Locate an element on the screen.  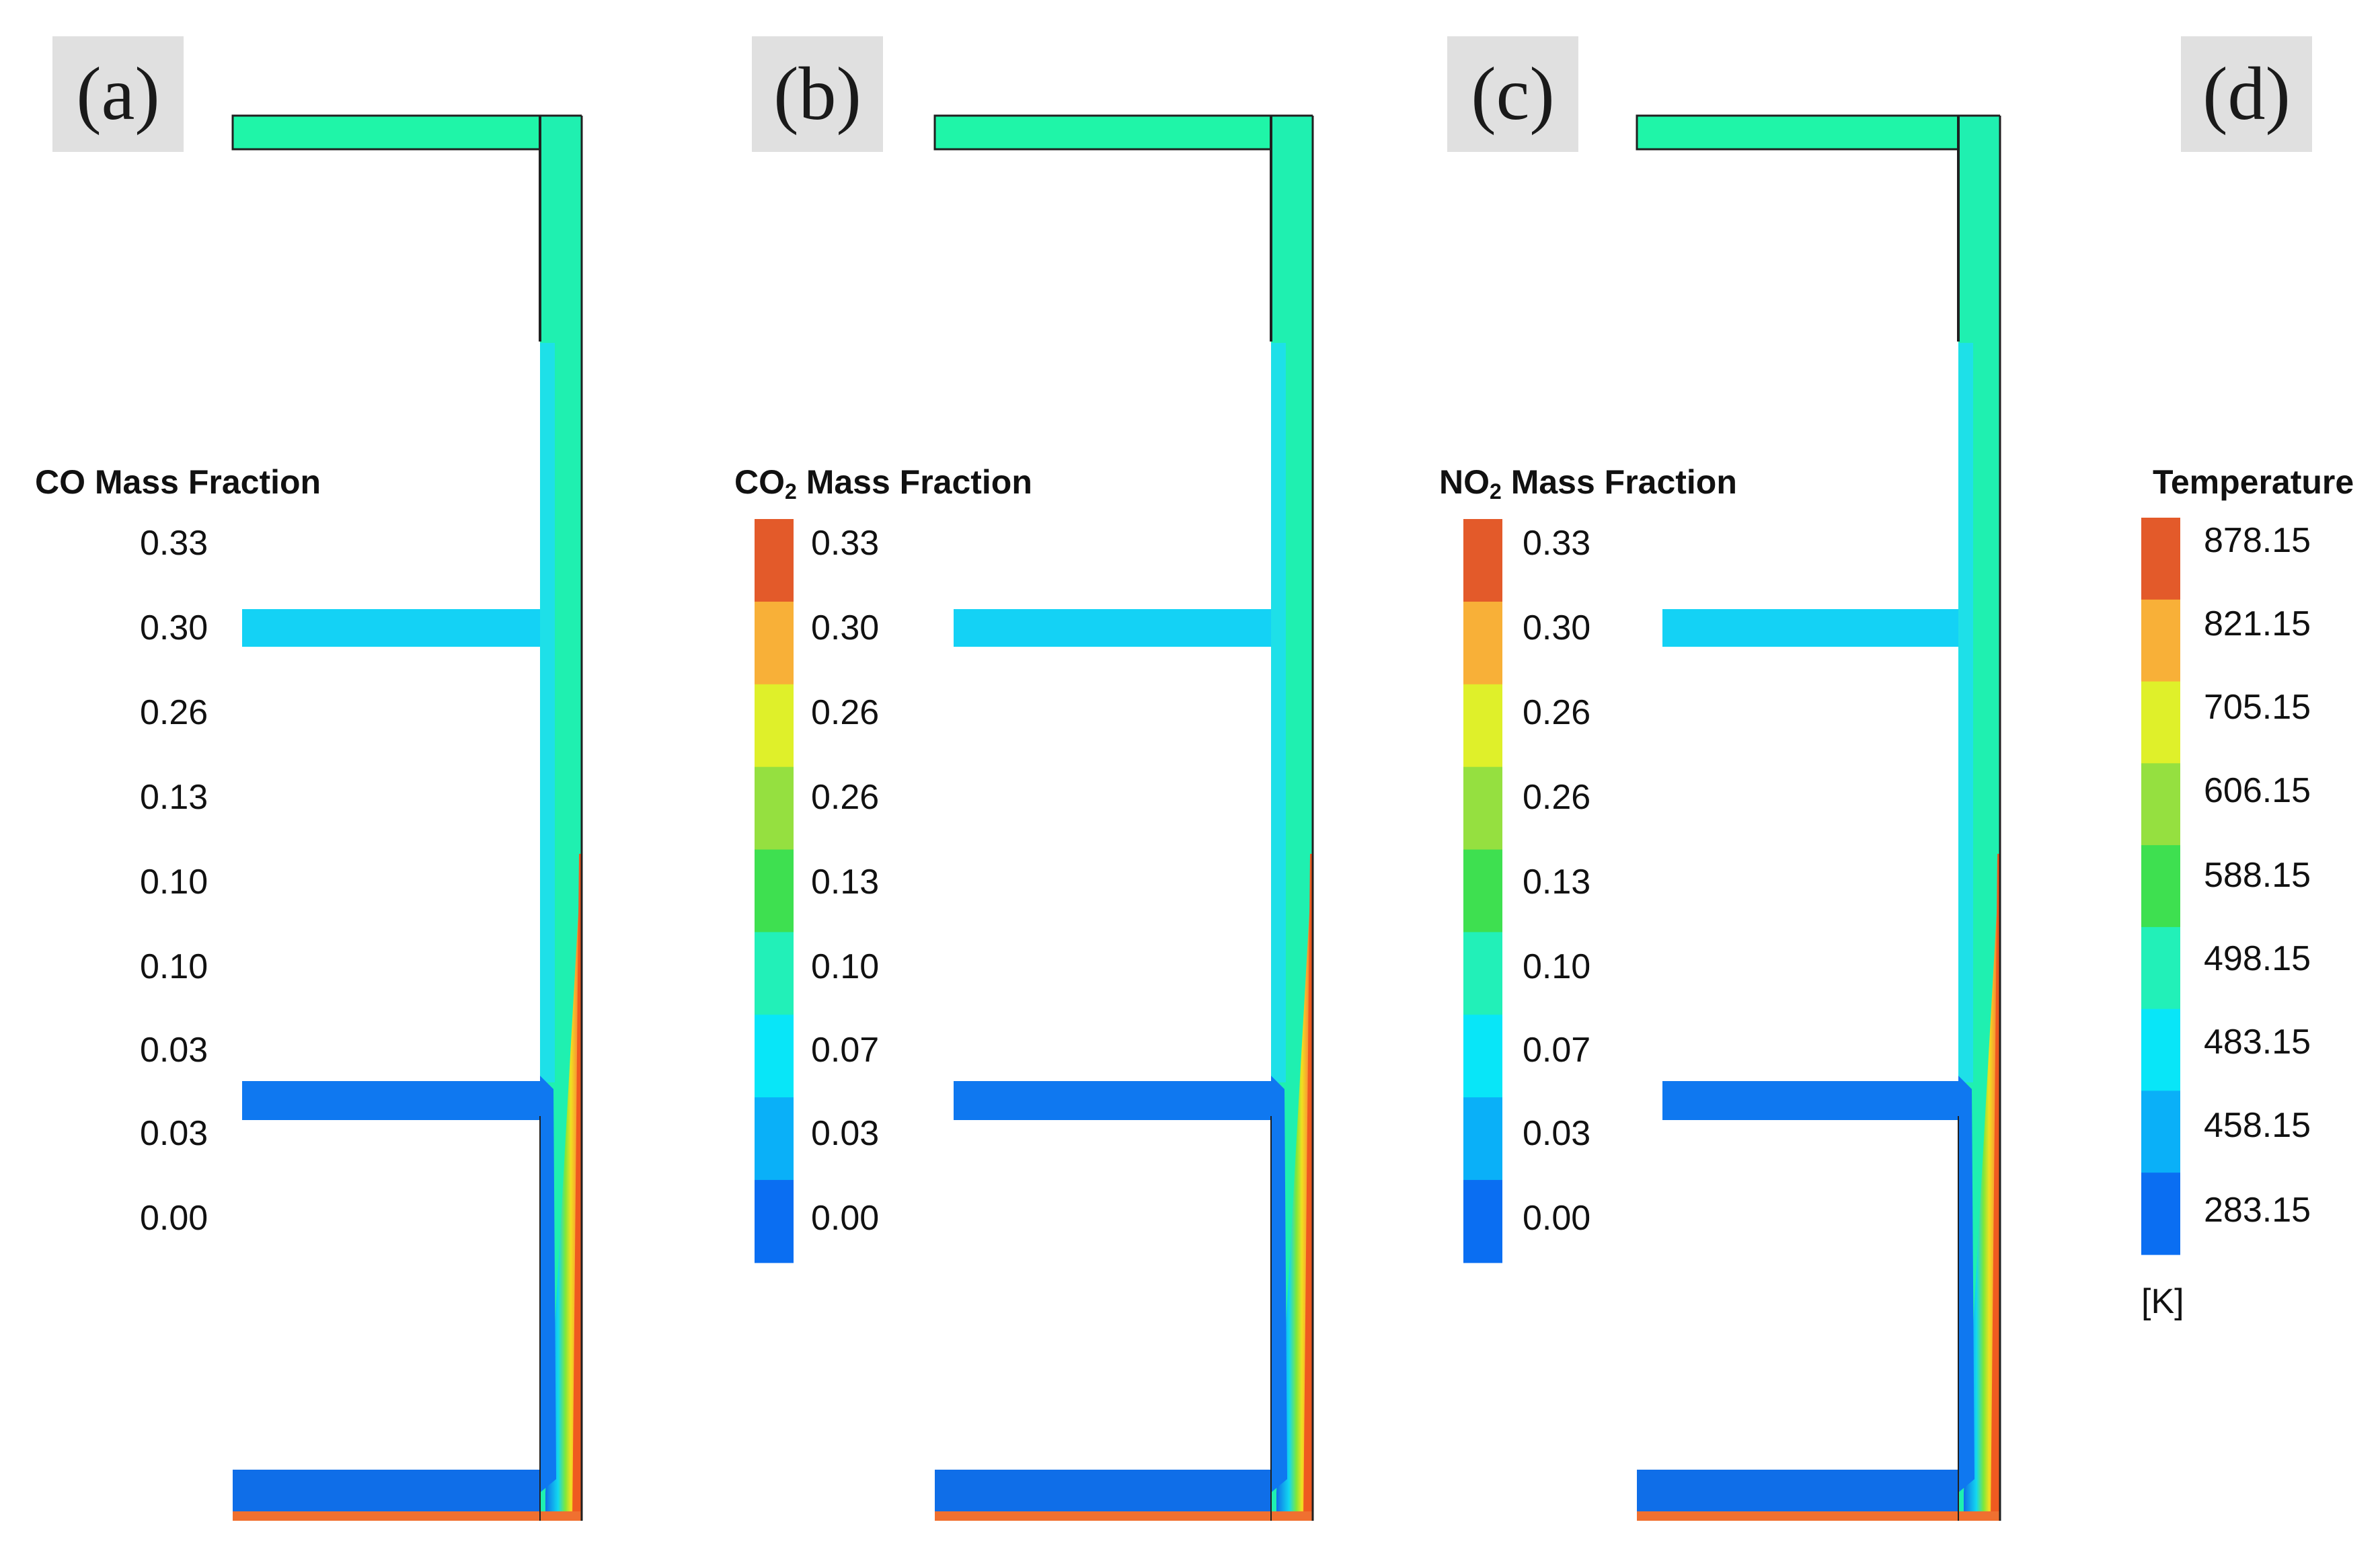
panel-label-a-text: (a) is located at coordinates (118, 94).